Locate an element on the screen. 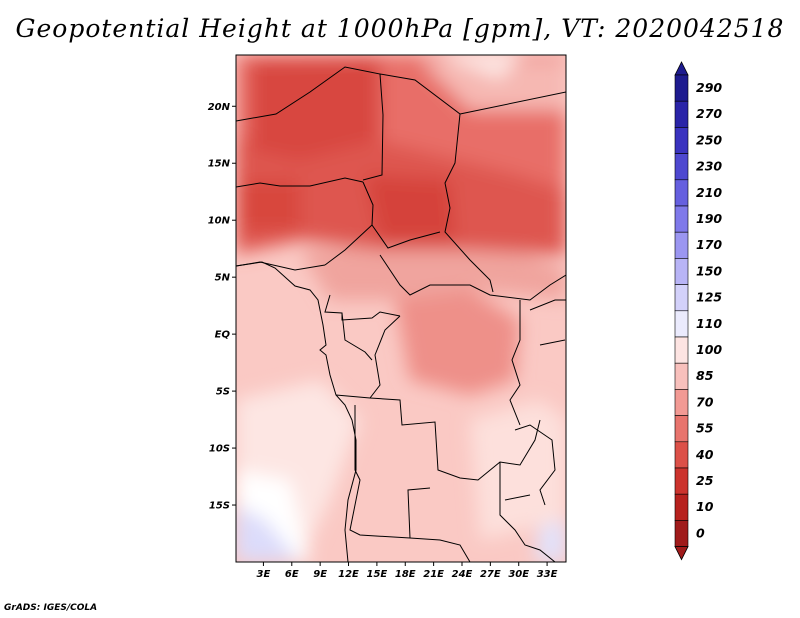  colorbar-label: 85 is located at coordinates (705, 375).